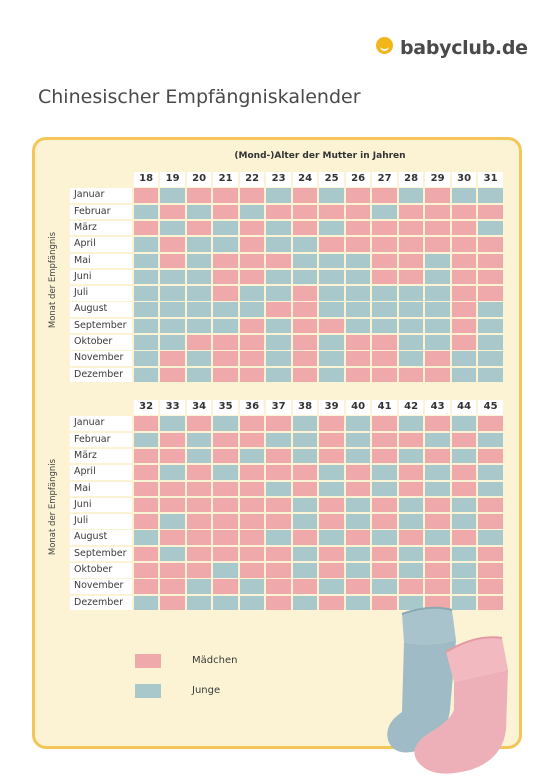  What do you see at coordinates (437, 179) in the screenshot?
I see `age-header-29: 29` at bounding box center [437, 179].